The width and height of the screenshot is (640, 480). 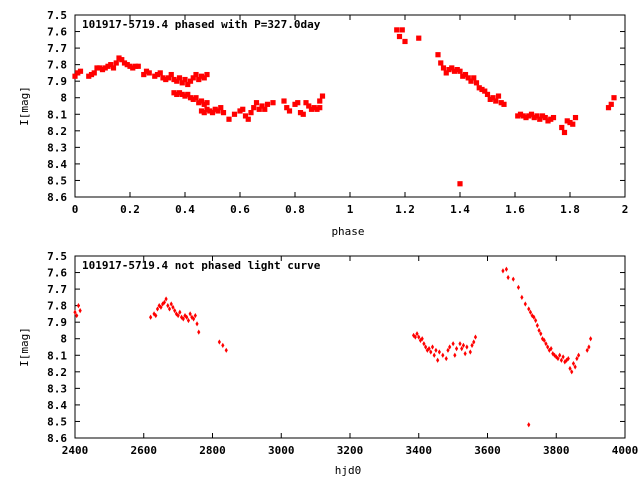 What do you see at coordinates (201, 24) in the screenshot?
I see `chart-title: 101917-5719.4 phased with P=327.0day` at bounding box center [201, 24].